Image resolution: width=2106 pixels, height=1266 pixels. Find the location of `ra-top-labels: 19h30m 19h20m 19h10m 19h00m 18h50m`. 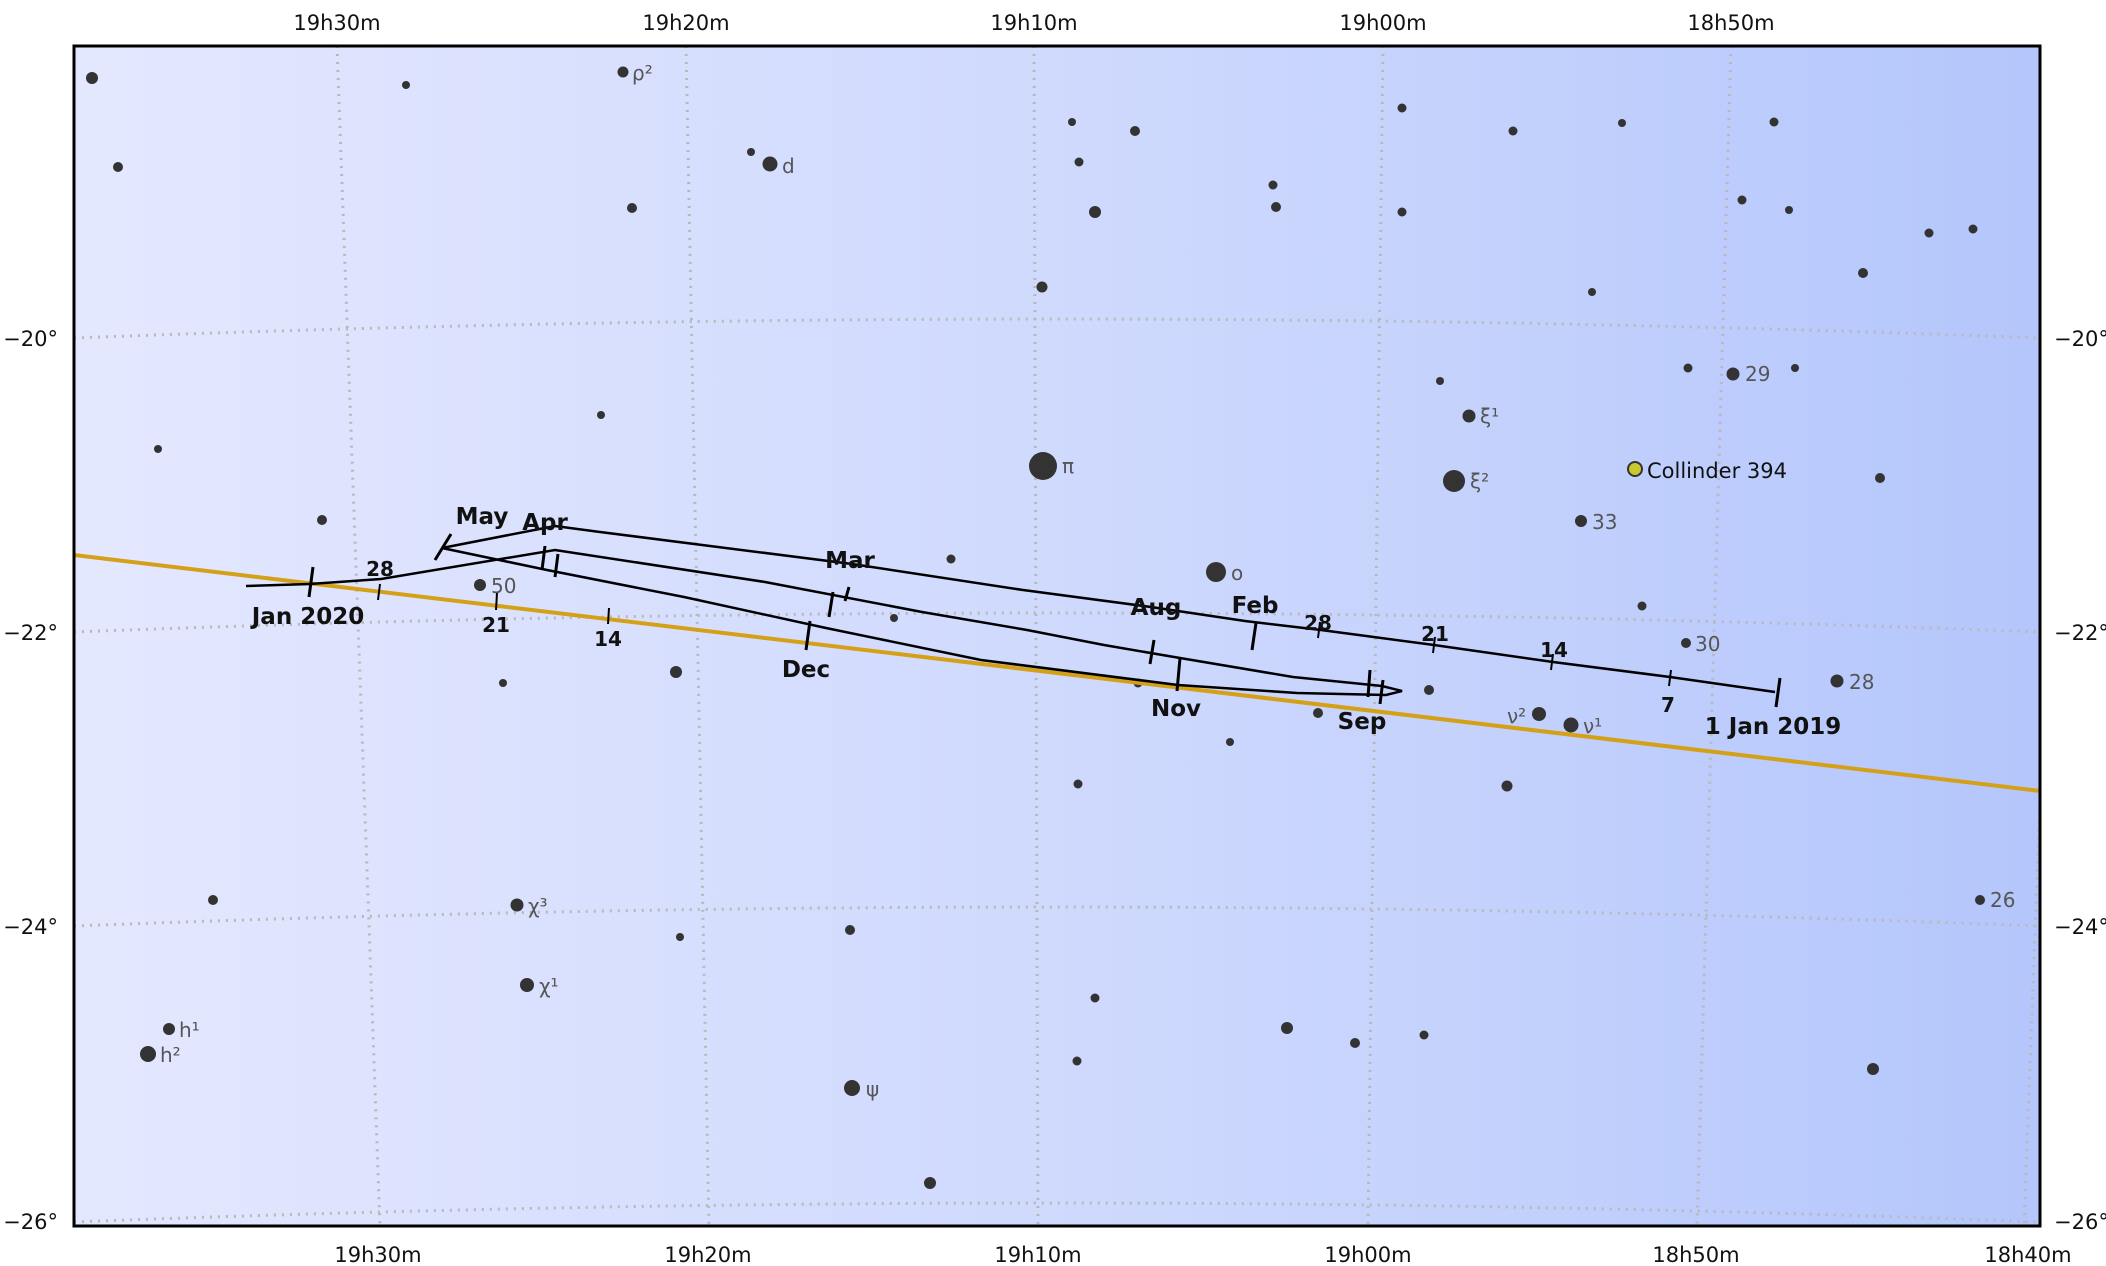

ra-top-labels: 19h30m 19h20m 19h10m 19h00m 18h50m is located at coordinates (1033, 23).